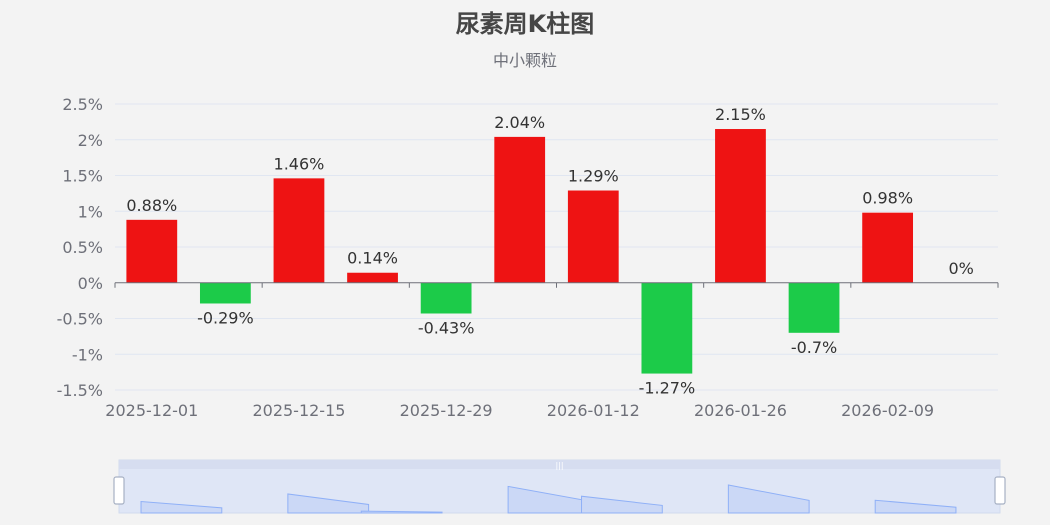 The image size is (1050, 525). I want to click on y-tick-label: 1.5%, so click(82, 176).